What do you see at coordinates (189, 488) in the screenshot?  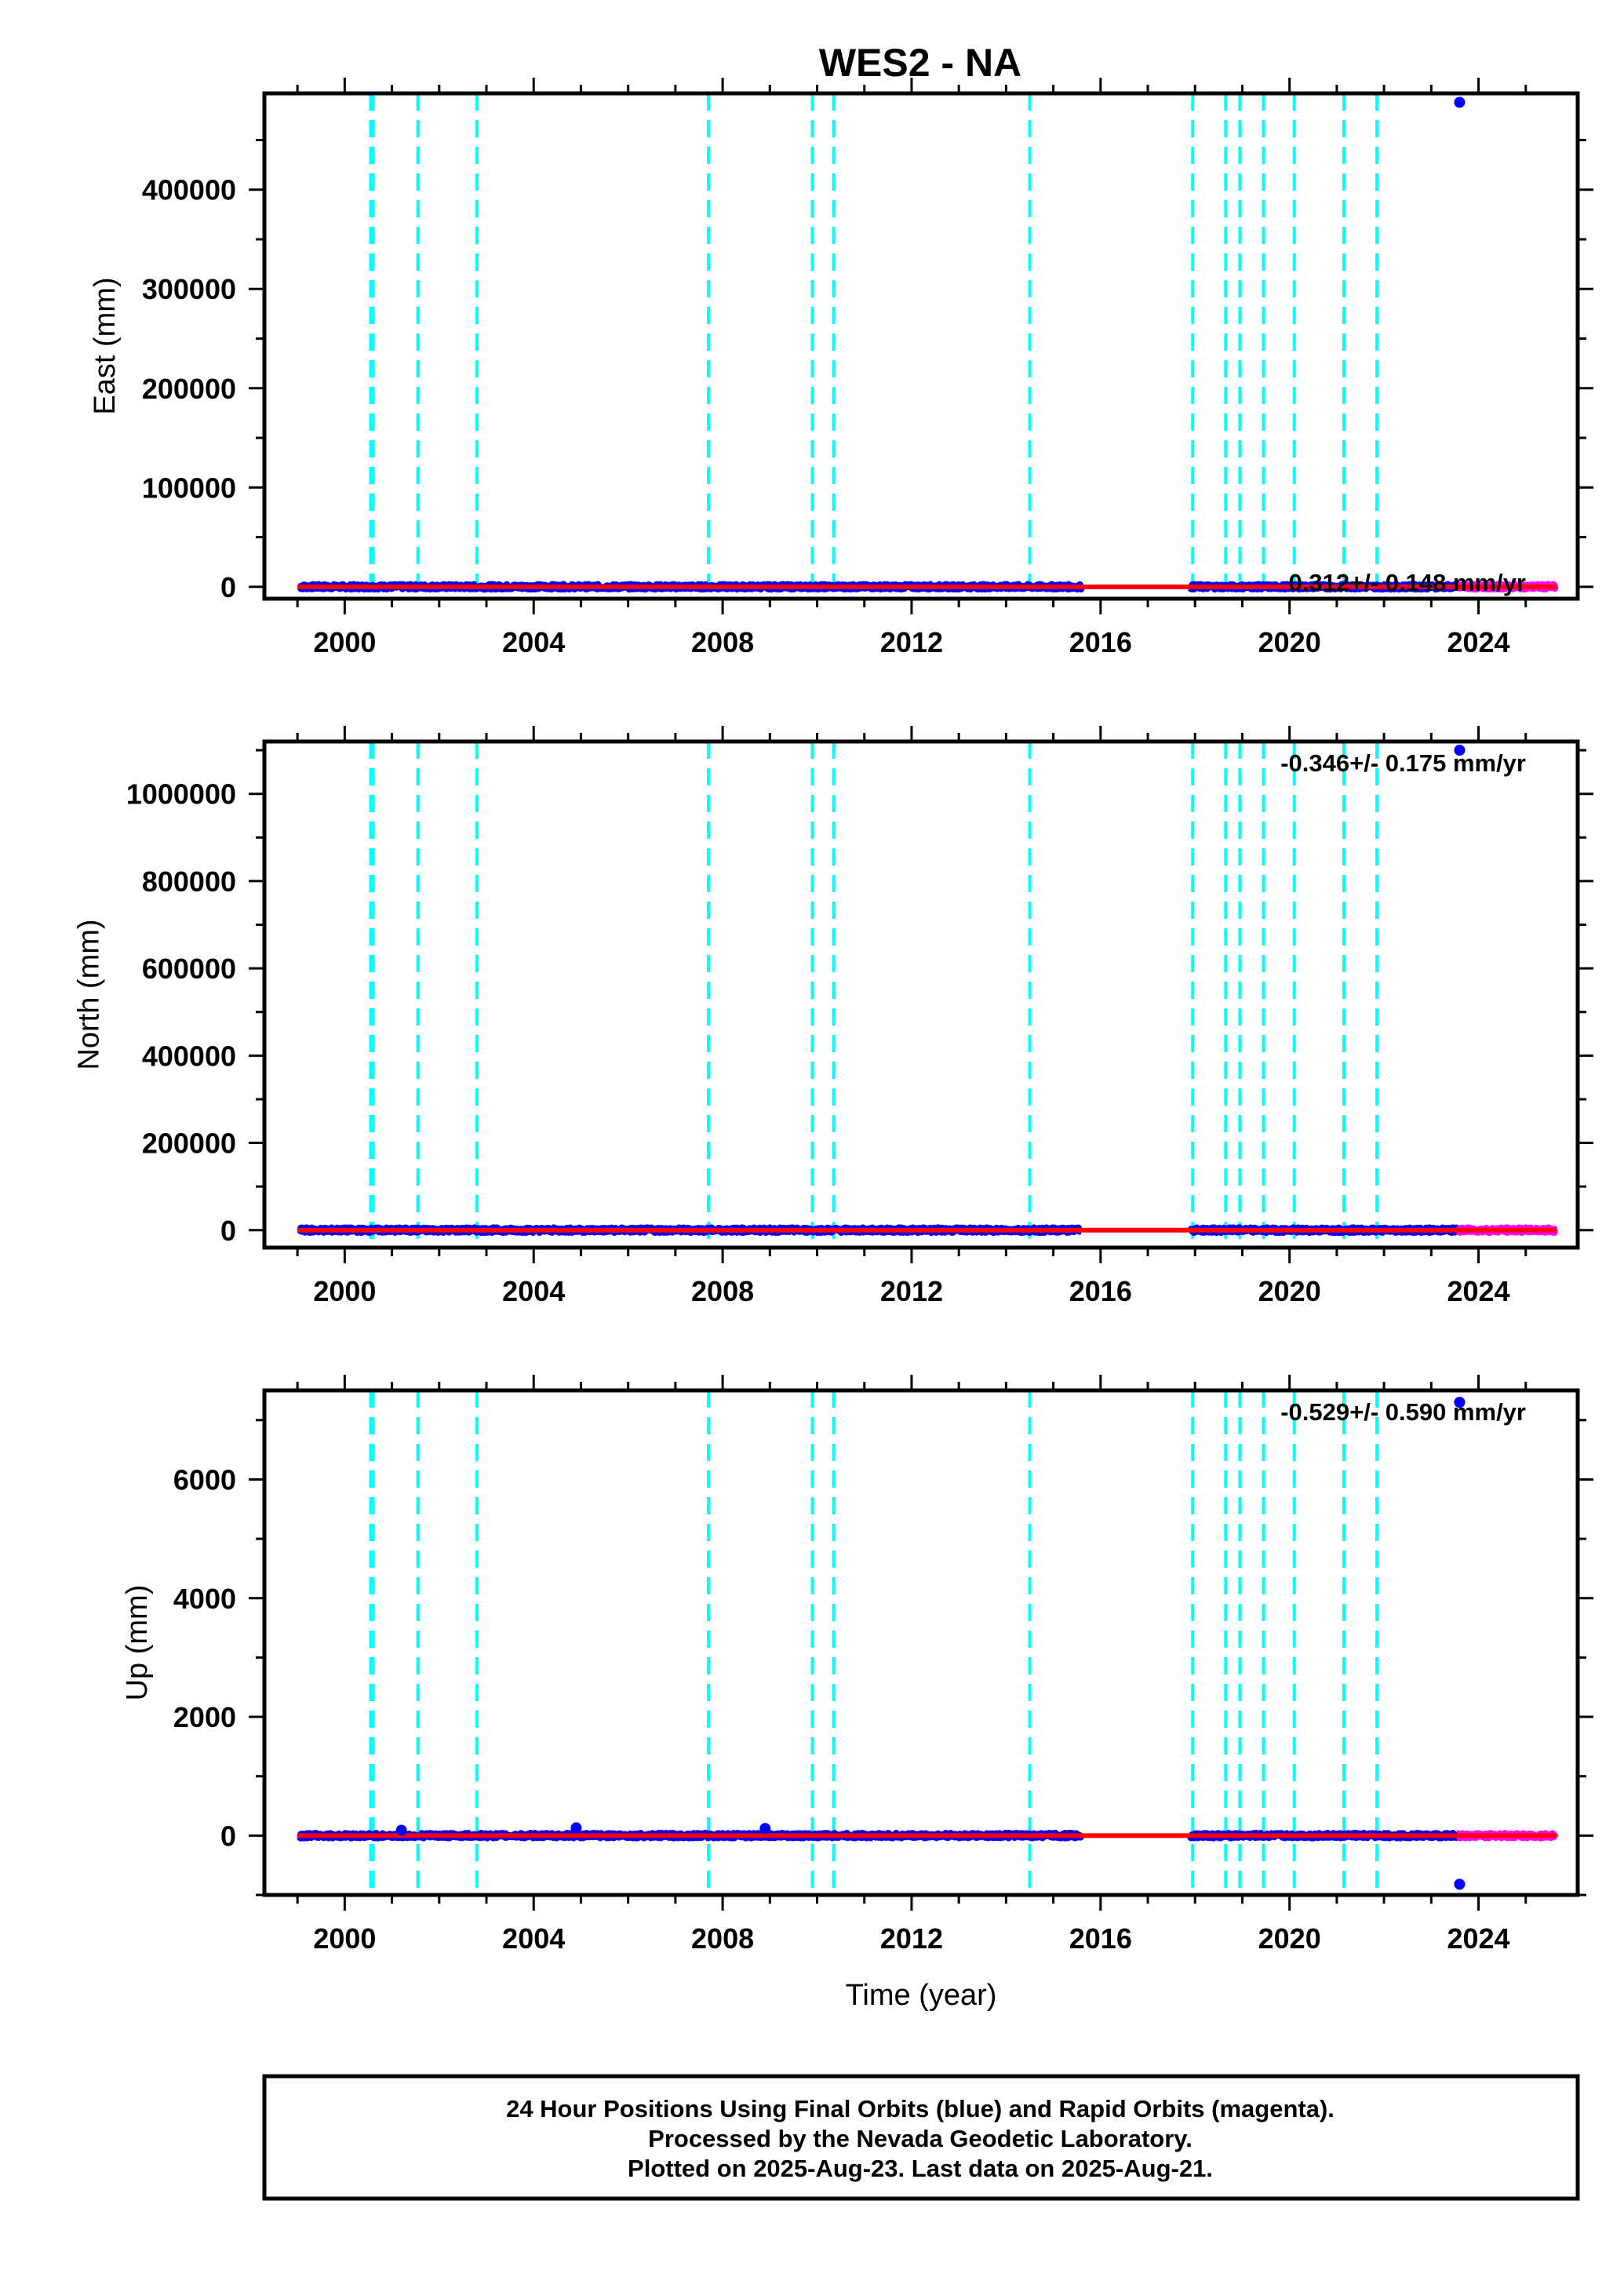 I see `y-tick-label: 100000` at bounding box center [189, 488].